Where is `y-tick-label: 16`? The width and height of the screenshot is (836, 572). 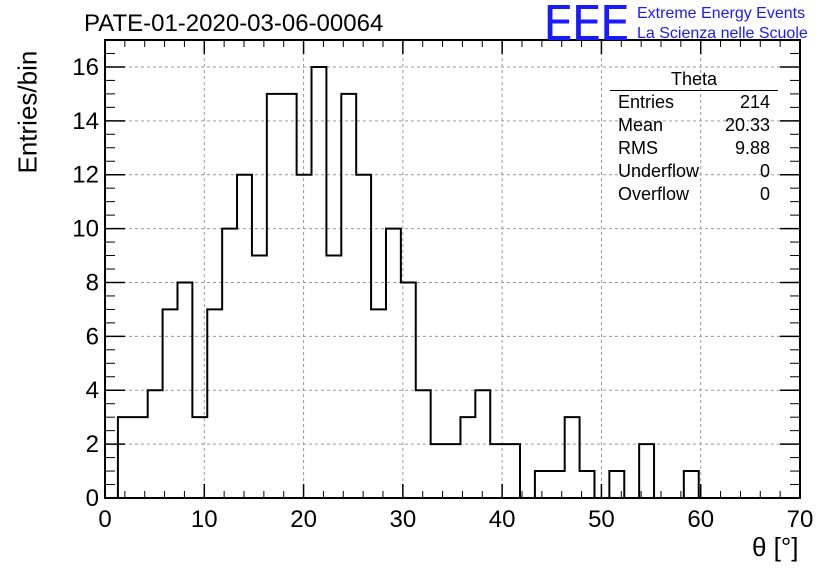 y-tick-label: 16 is located at coordinates (85, 67).